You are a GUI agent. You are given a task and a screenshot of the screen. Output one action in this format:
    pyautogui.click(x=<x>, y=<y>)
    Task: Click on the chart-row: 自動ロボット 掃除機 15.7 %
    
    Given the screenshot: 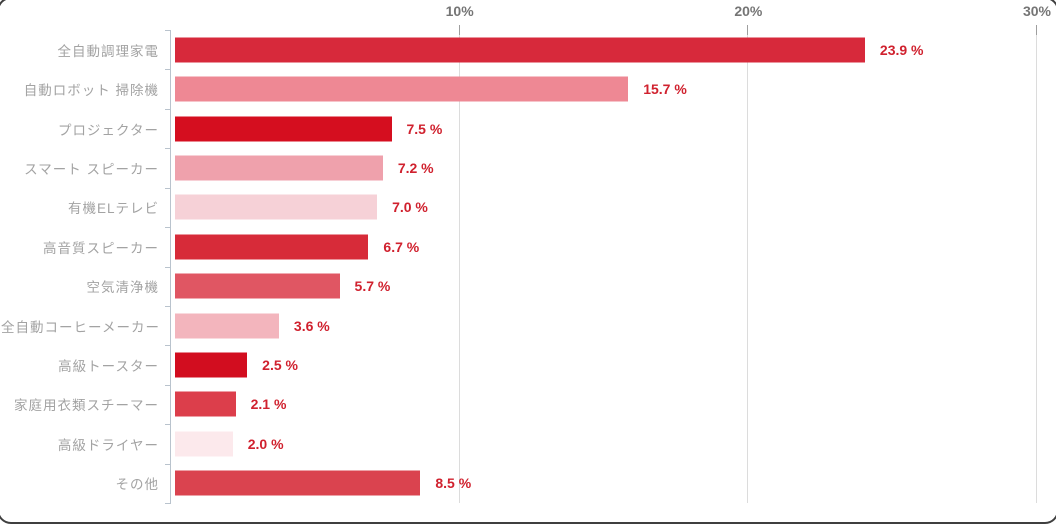 What is the action you would take?
    pyautogui.click(x=530, y=88)
    